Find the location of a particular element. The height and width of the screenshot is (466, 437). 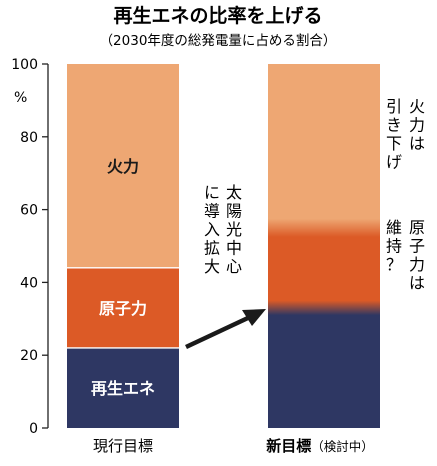

y-axis: 0 20 40 60 80 100 is located at coordinates (30, 247).